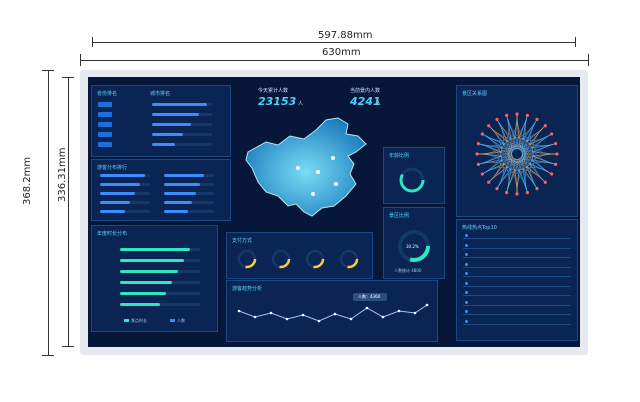  I want to click on china-map, so click(306, 167).